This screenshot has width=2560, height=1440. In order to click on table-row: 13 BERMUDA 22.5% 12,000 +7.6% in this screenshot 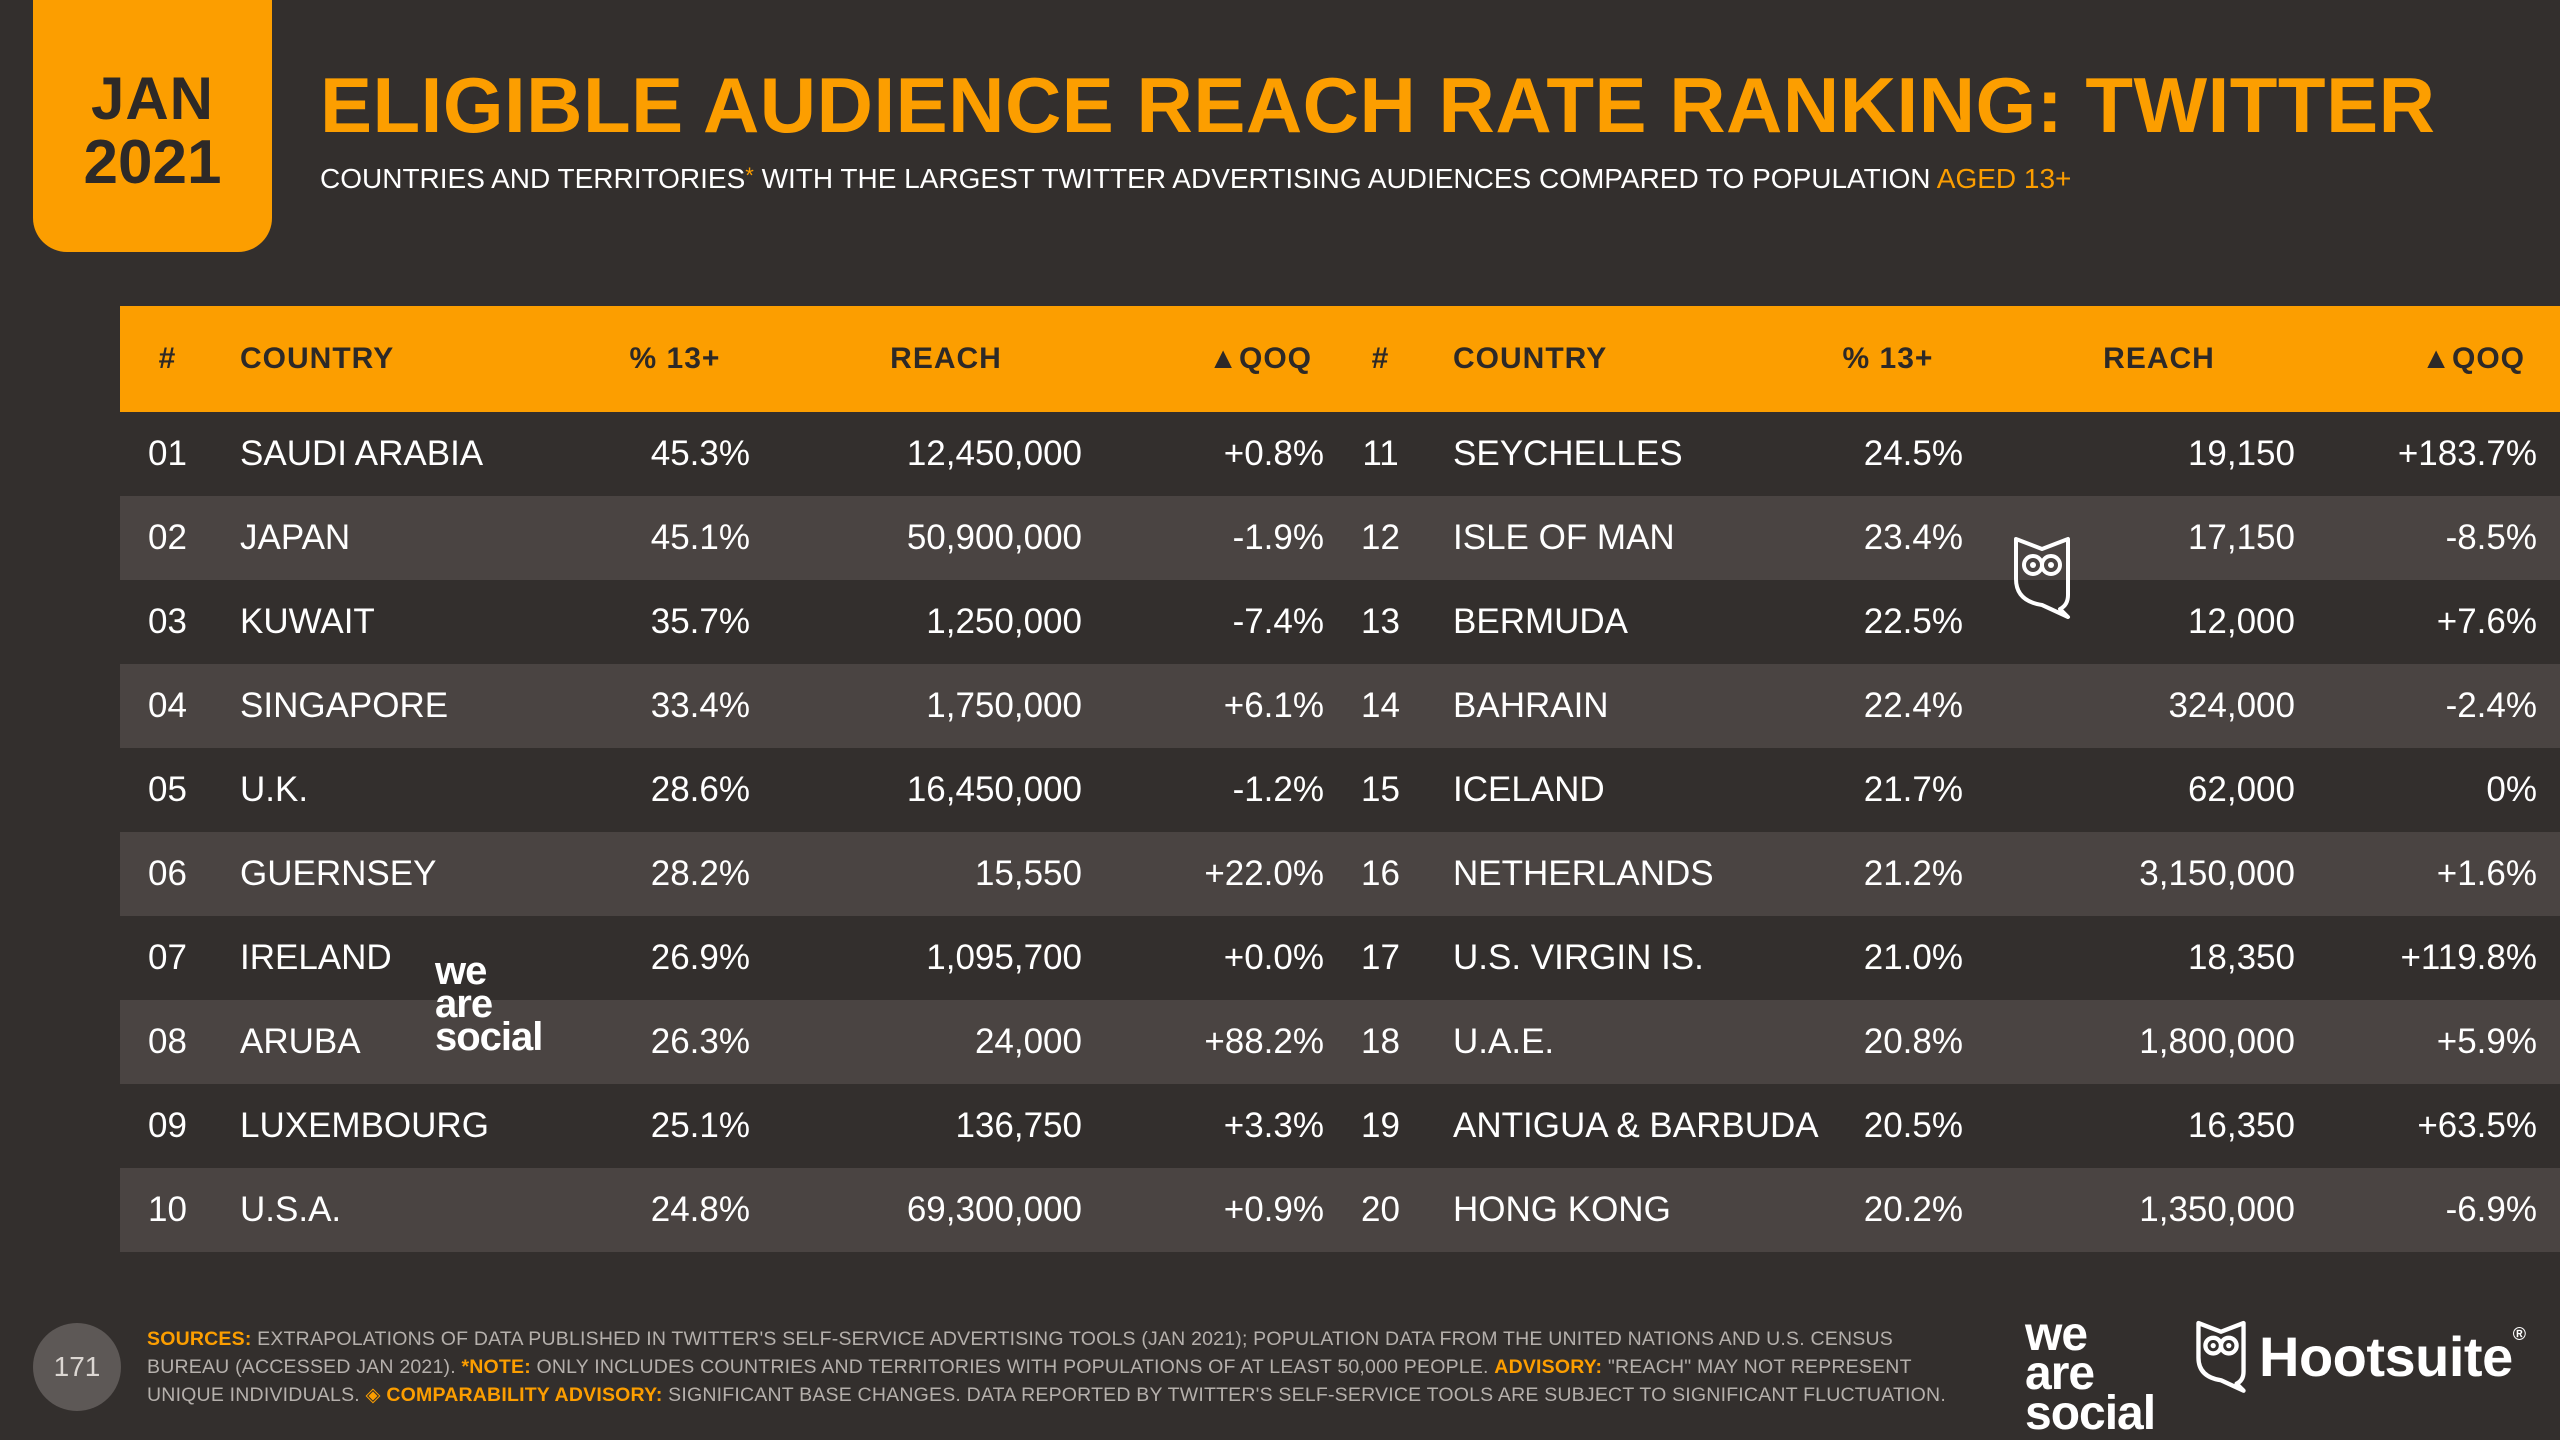, I will do `click(1946, 622)`.